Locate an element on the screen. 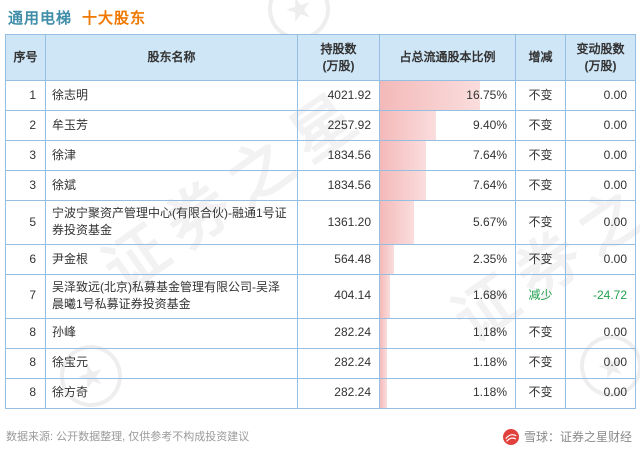 The image size is (640, 450). rank-cell: 2 is located at coordinates (25, 125).